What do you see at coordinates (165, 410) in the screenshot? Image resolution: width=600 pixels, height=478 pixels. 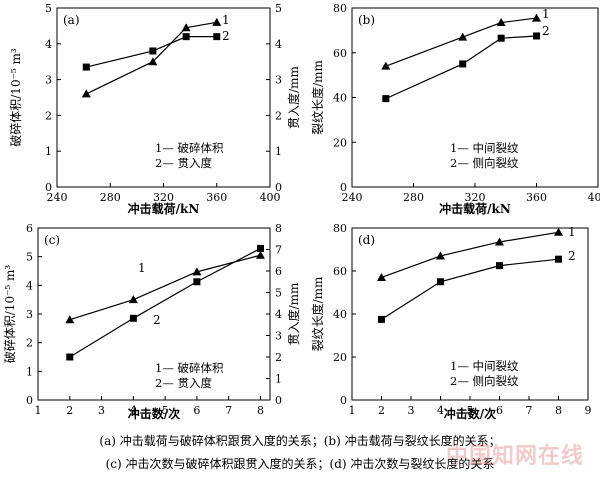 I see `x-tick-label-c: 5` at bounding box center [165, 410].